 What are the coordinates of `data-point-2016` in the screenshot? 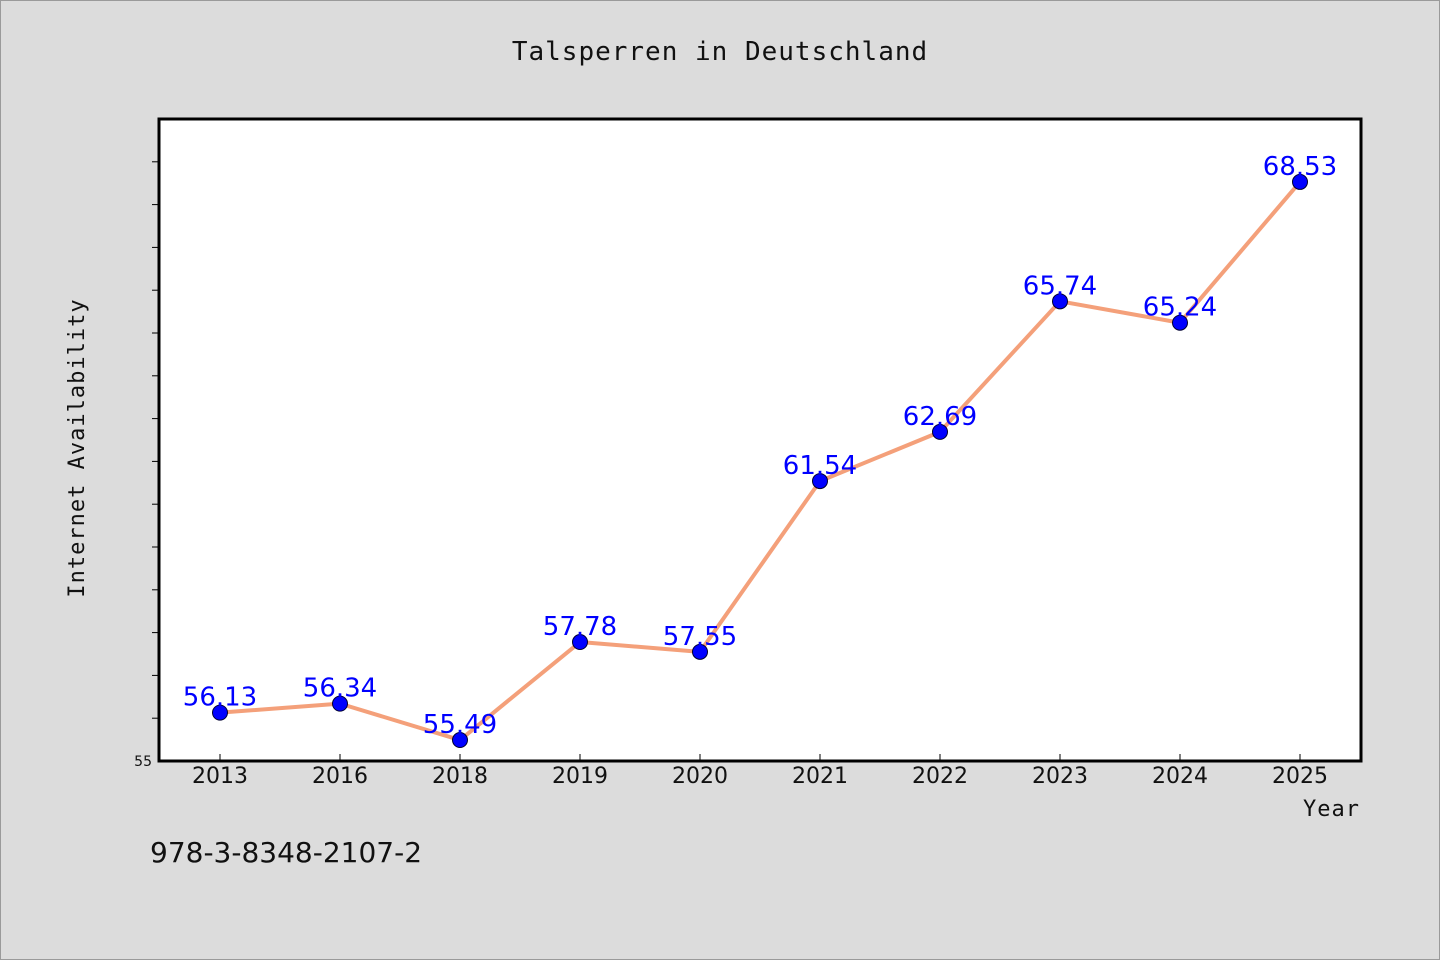 It's located at (340, 703).